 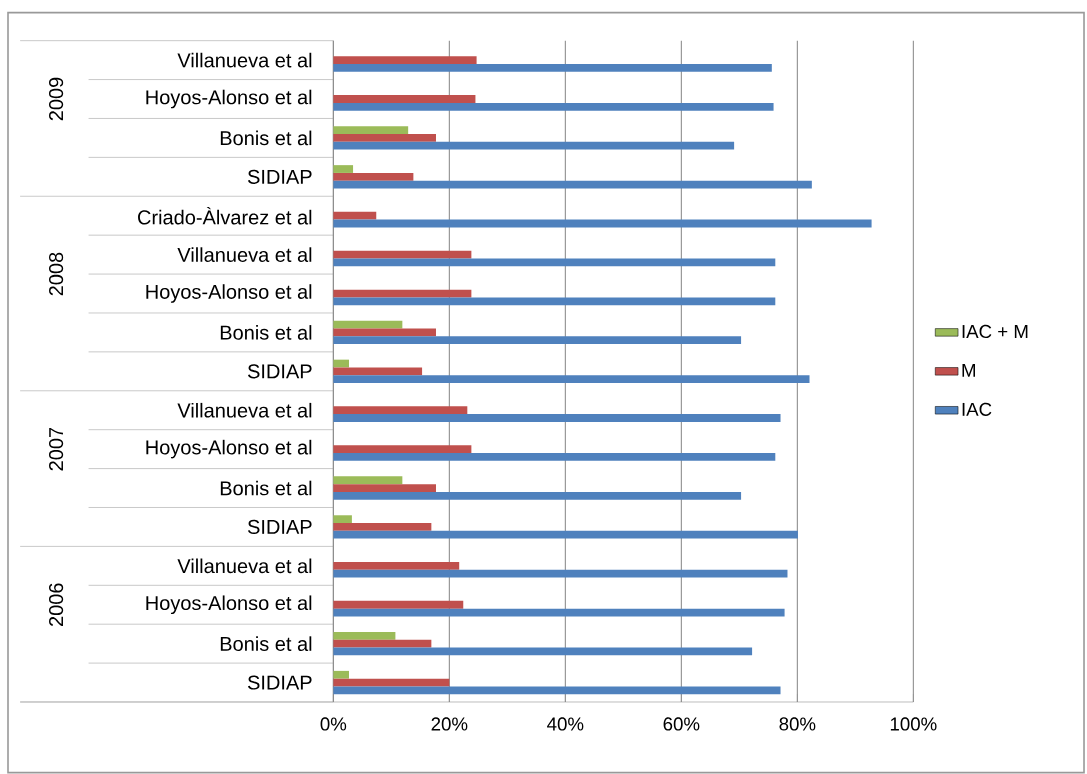 What do you see at coordinates (449, 724) in the screenshot?
I see `x-tick-label: 20%` at bounding box center [449, 724].